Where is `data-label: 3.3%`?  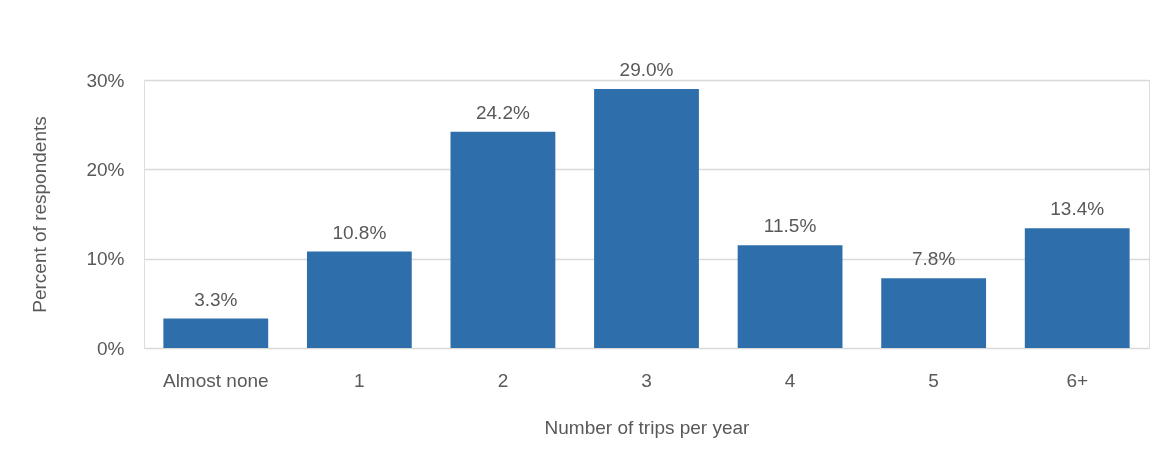 data-label: 3.3% is located at coordinates (216, 299).